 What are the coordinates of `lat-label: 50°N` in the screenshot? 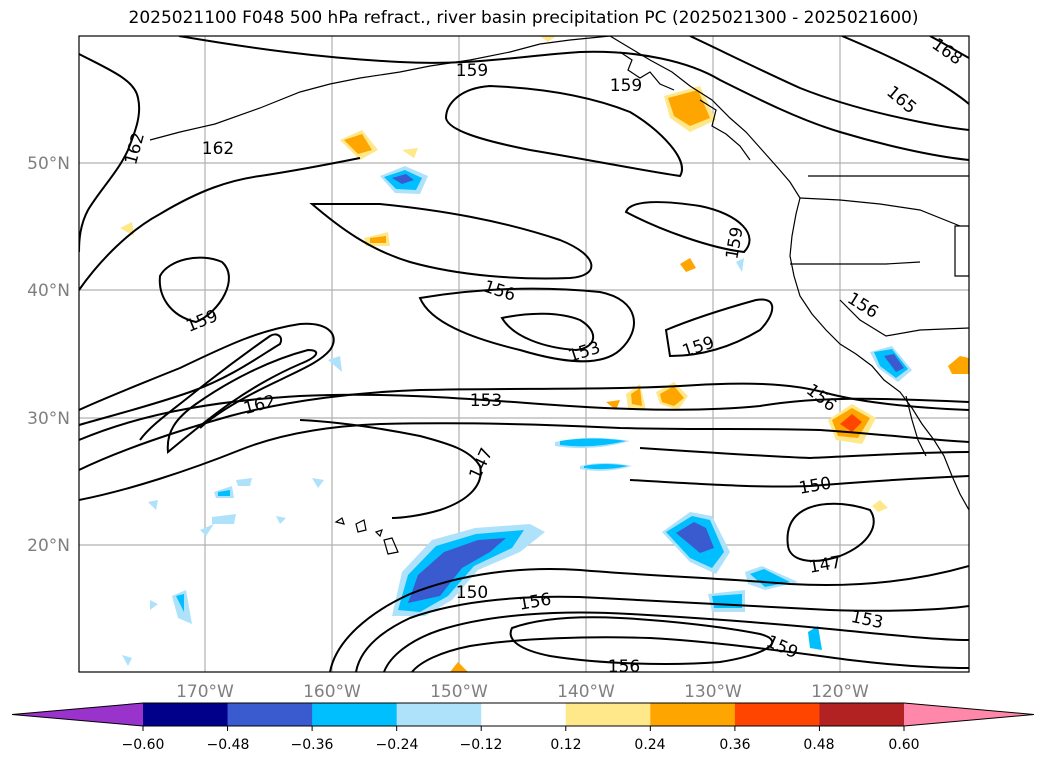 It's located at (48, 164).